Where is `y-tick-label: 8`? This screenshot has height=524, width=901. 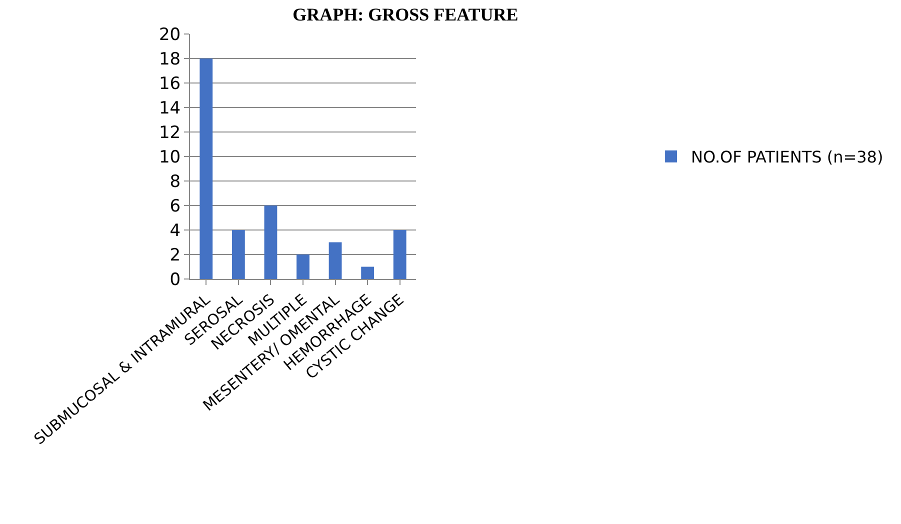
y-tick-label: 8 is located at coordinates (175, 182).